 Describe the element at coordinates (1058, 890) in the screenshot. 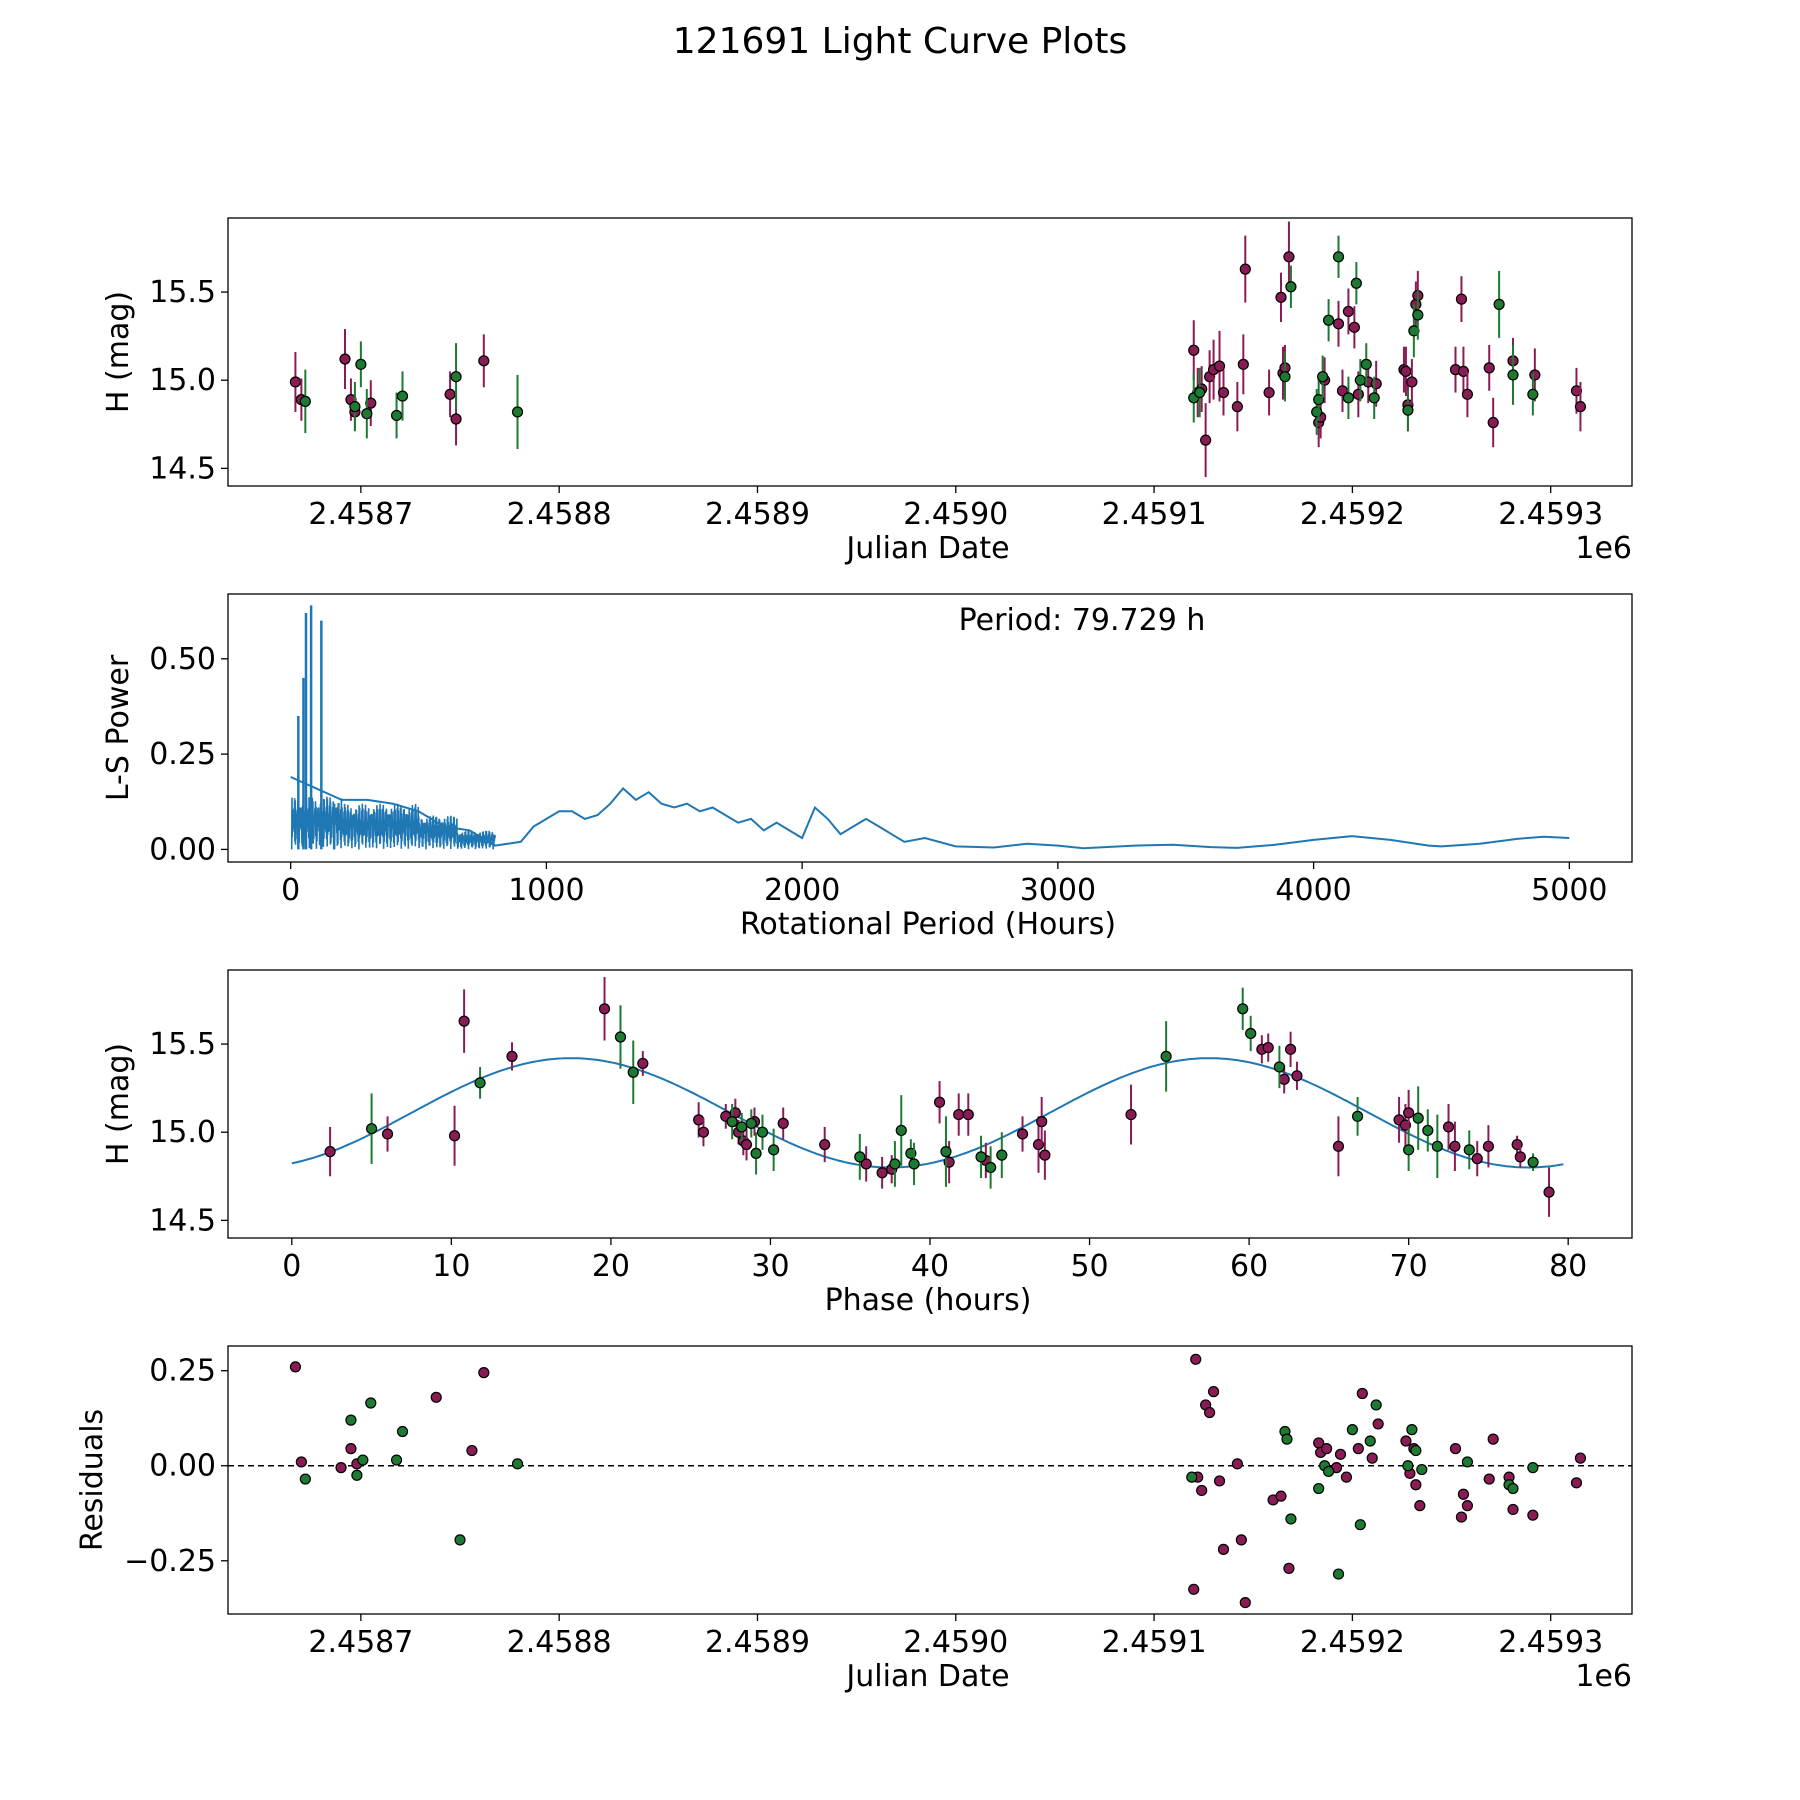

I see `periodogram-x-tick-label: 3000` at that location.